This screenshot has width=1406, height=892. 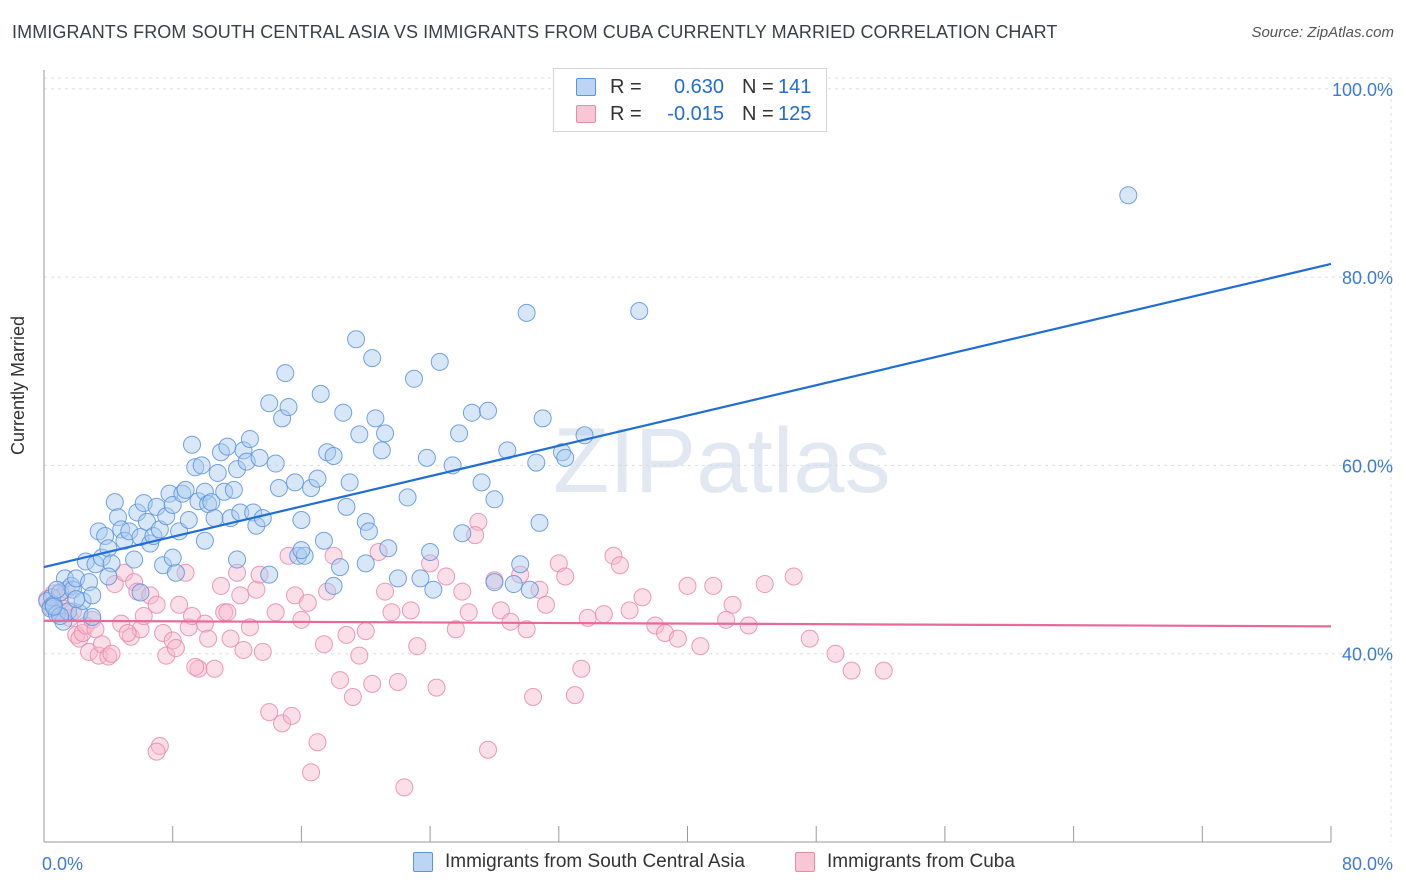 What do you see at coordinates (579, 862) in the screenshot?
I see `legend-item-south-central-asia: Immigrants from South Central Asia` at bounding box center [579, 862].